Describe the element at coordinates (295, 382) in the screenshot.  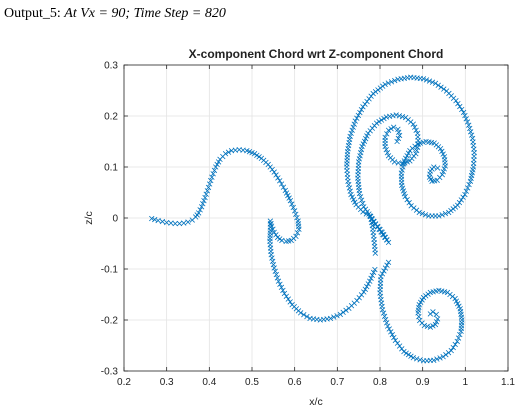
I see `x-tick-label: 0.6` at that location.